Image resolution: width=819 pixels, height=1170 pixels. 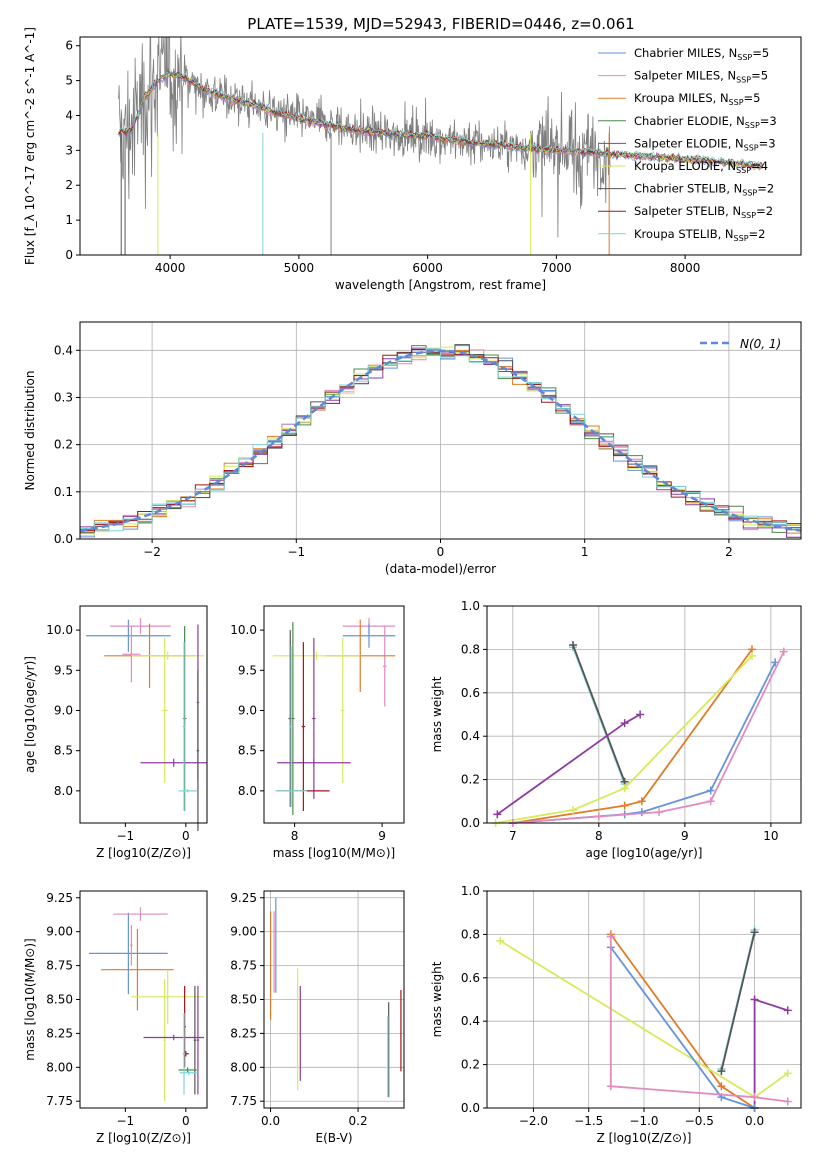 What do you see at coordinates (126, 1121) in the screenshot?
I see `mass_vs_Z-tick-label-x: −1` at bounding box center [126, 1121].